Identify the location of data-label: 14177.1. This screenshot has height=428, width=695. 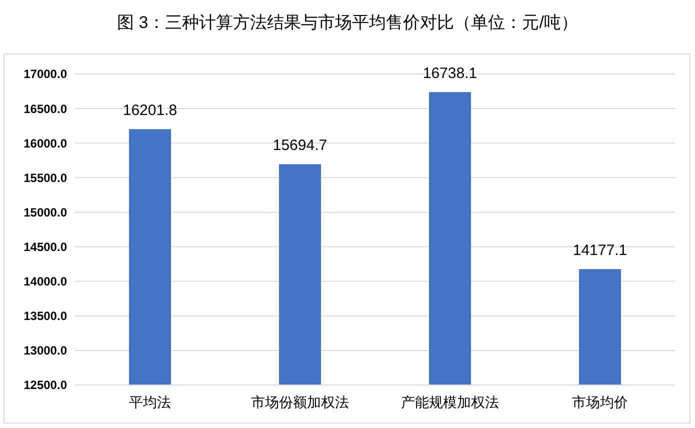
(600, 251).